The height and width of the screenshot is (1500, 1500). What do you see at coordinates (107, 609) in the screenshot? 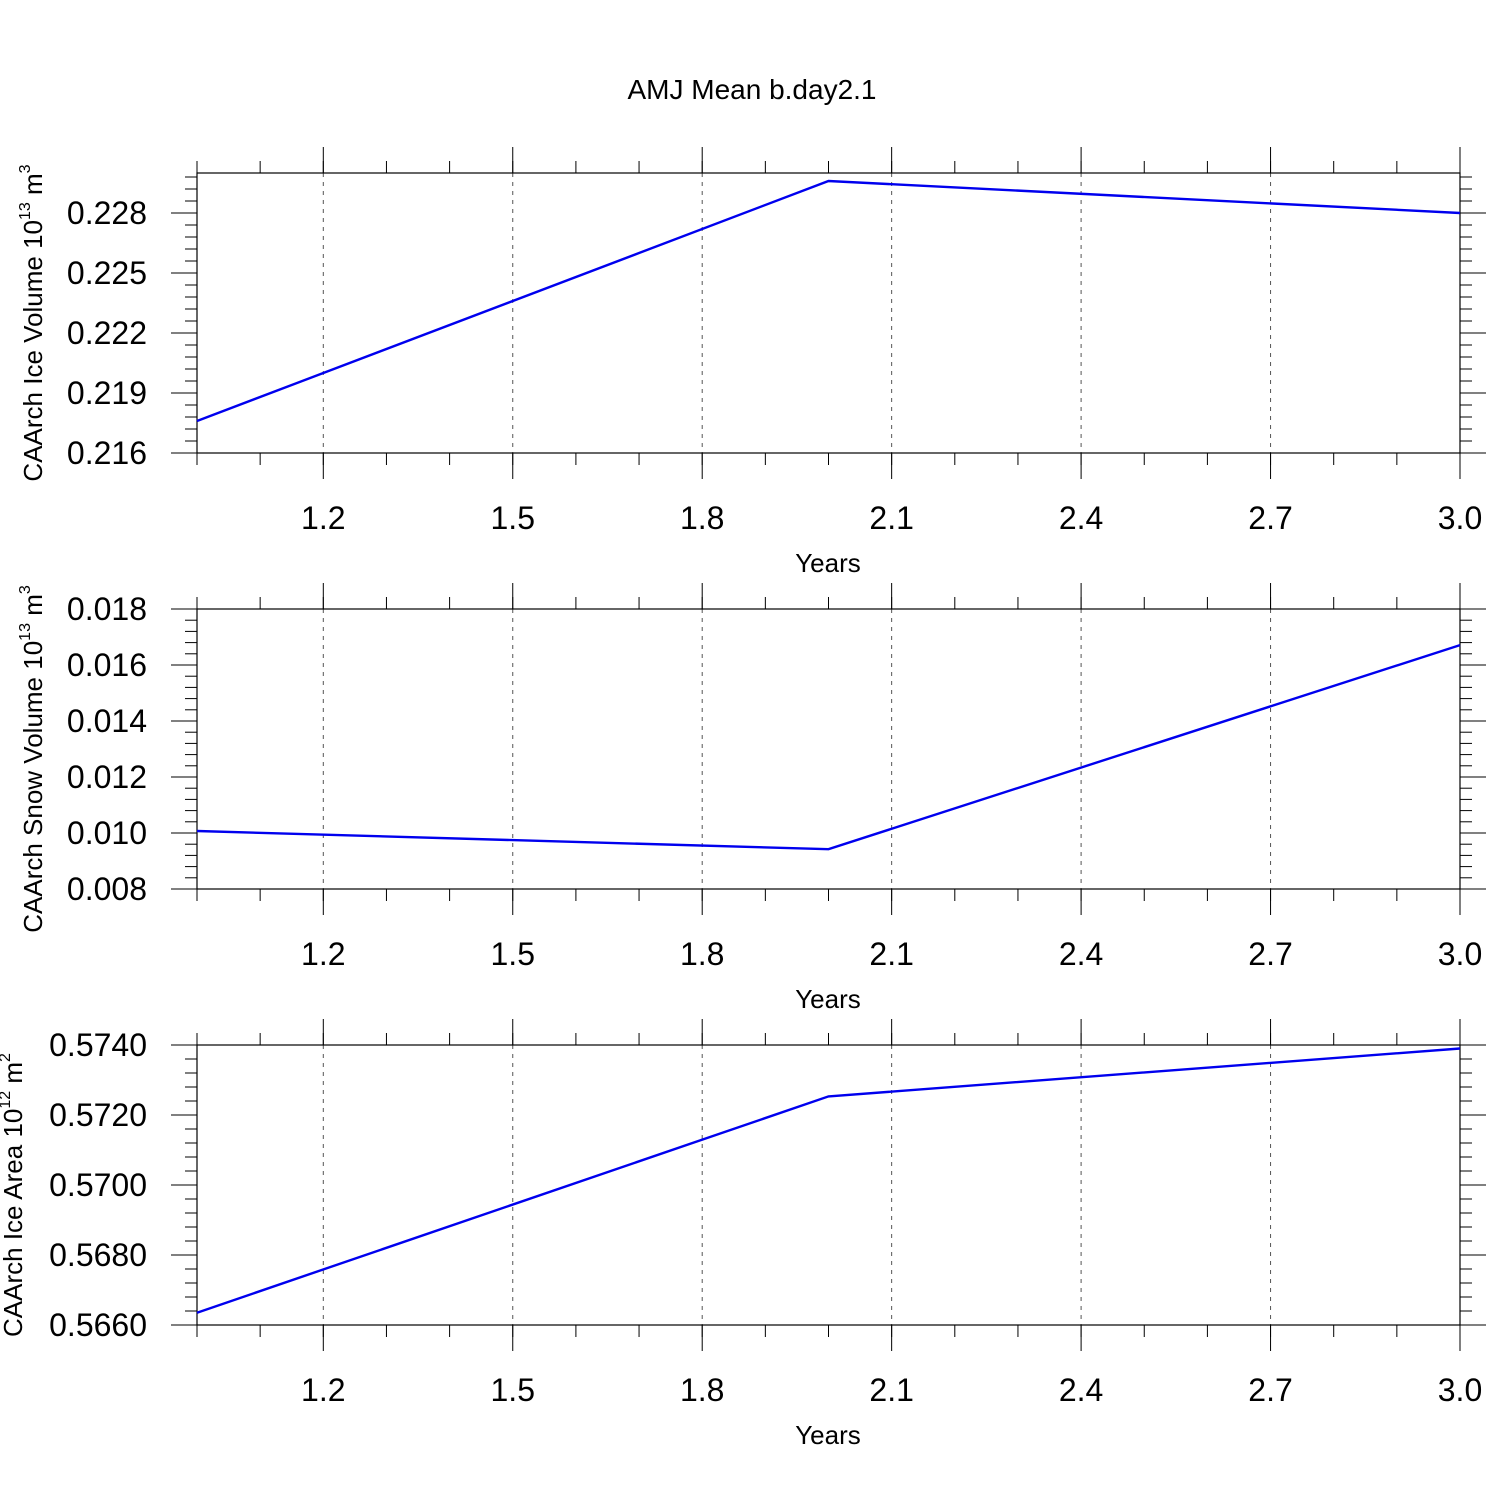
I see `y-tick-label: 0.018` at bounding box center [107, 609].